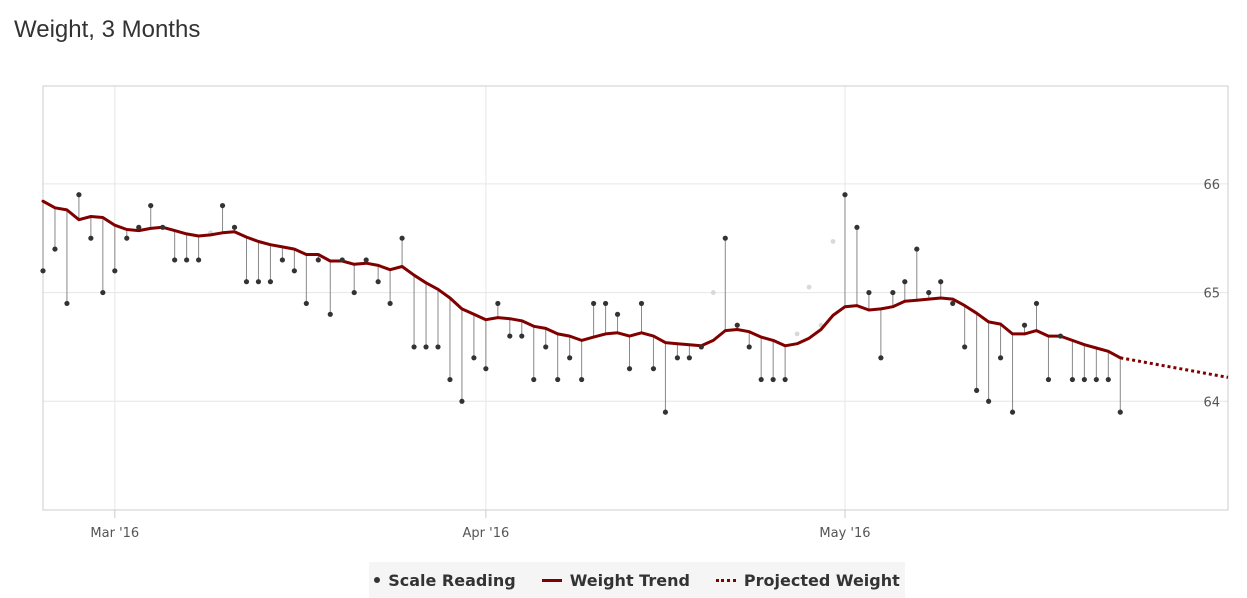 The width and height of the screenshot is (1247, 598). I want to click on x-tick-label: Apr '16, so click(486, 533).